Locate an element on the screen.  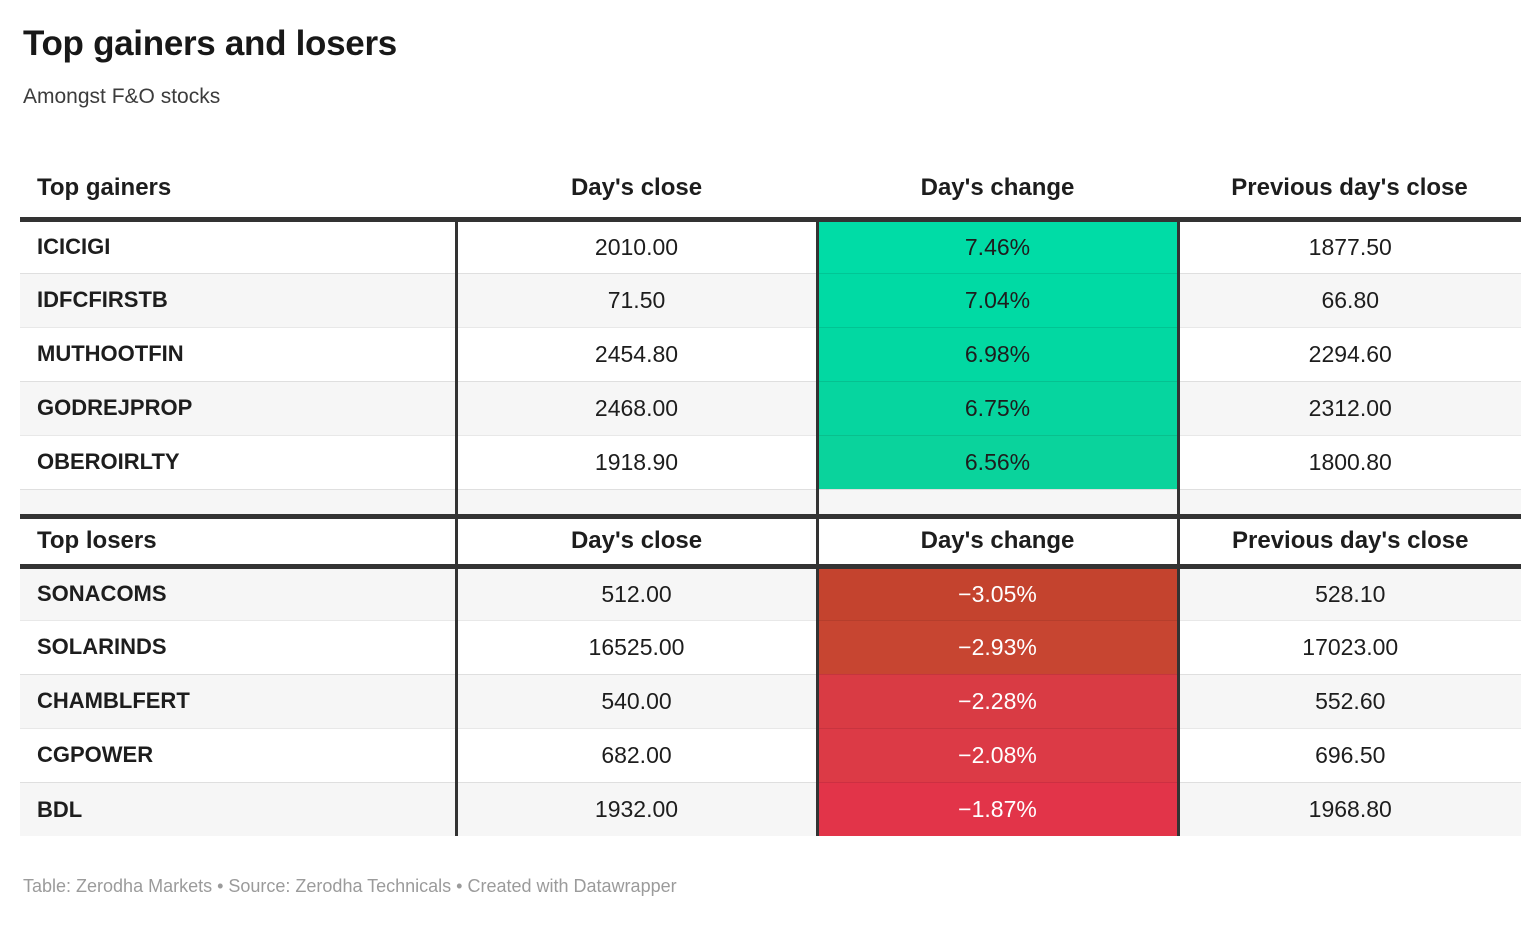
prev-close-value: 1877.50 is located at coordinates (1348, 246).